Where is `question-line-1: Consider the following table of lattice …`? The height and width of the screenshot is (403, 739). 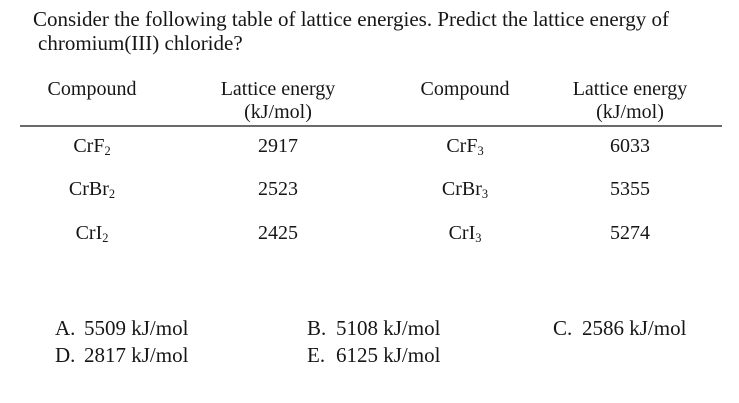 question-line-1: Consider the following table of lattice … is located at coordinates (351, 19).